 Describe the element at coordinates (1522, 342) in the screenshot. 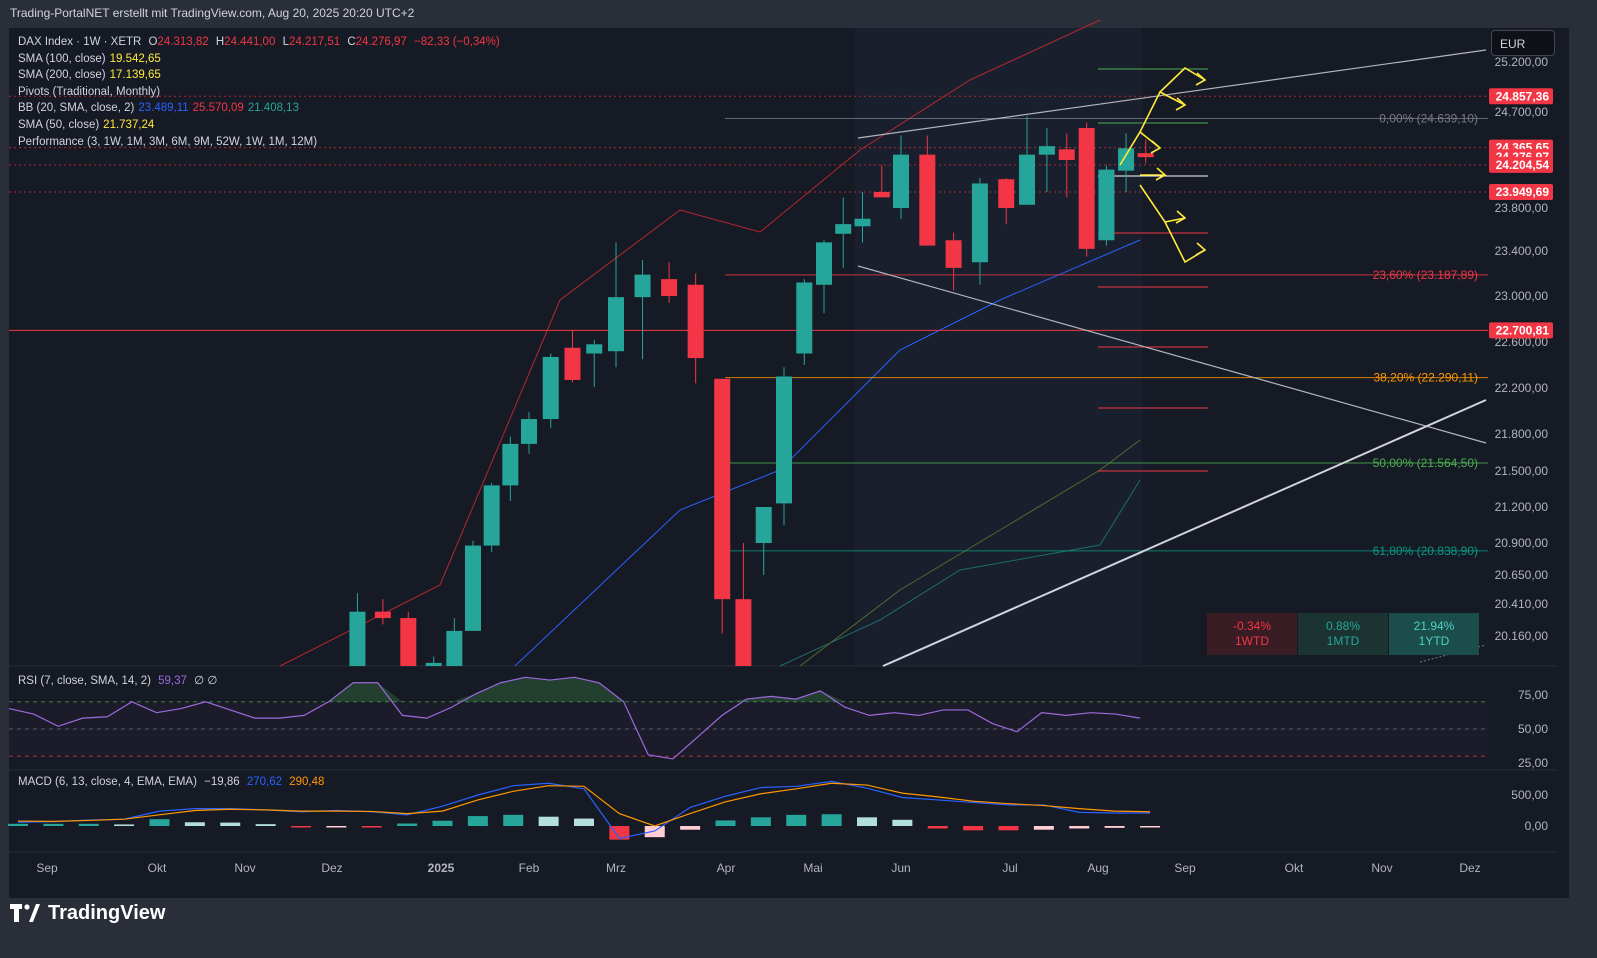

I see `price-tick-label: 22.600,00` at that location.